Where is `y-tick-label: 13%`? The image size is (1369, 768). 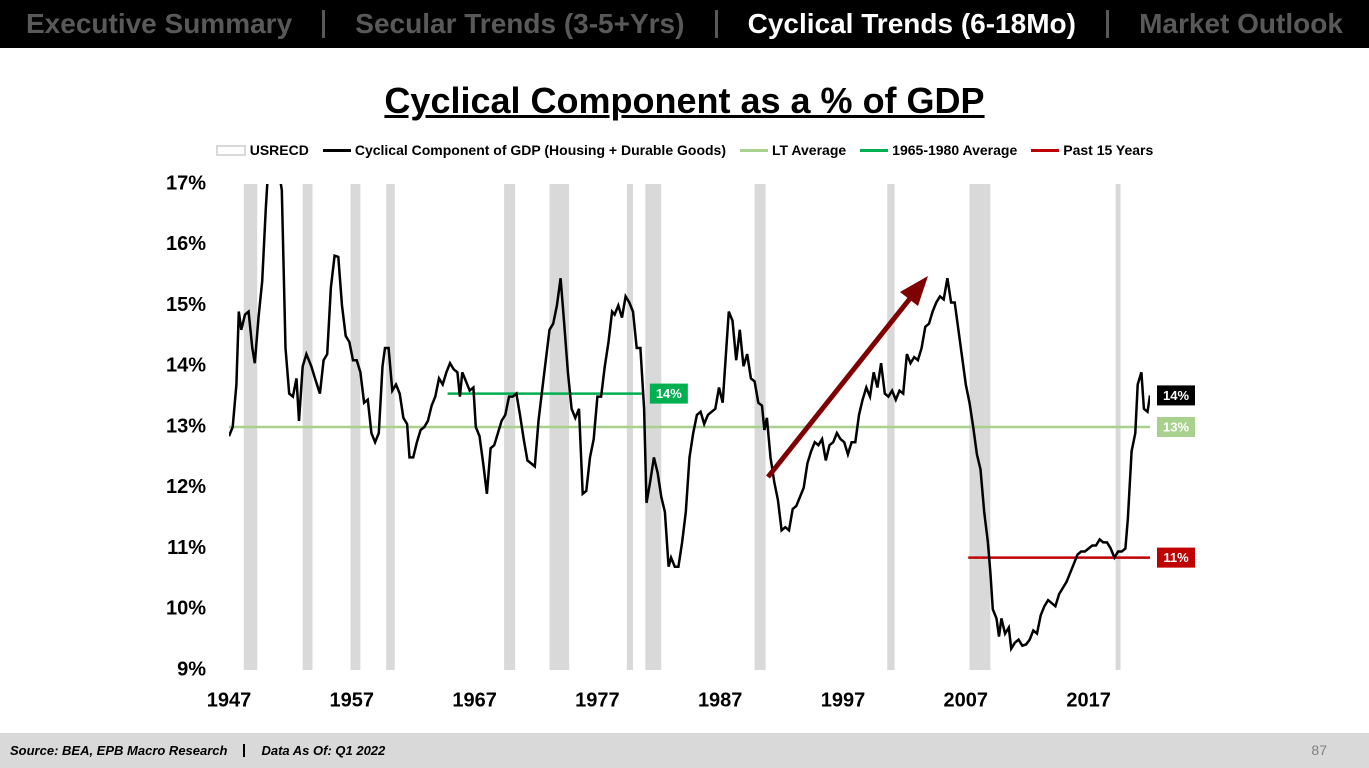 y-tick-label: 13% is located at coordinates (186, 426).